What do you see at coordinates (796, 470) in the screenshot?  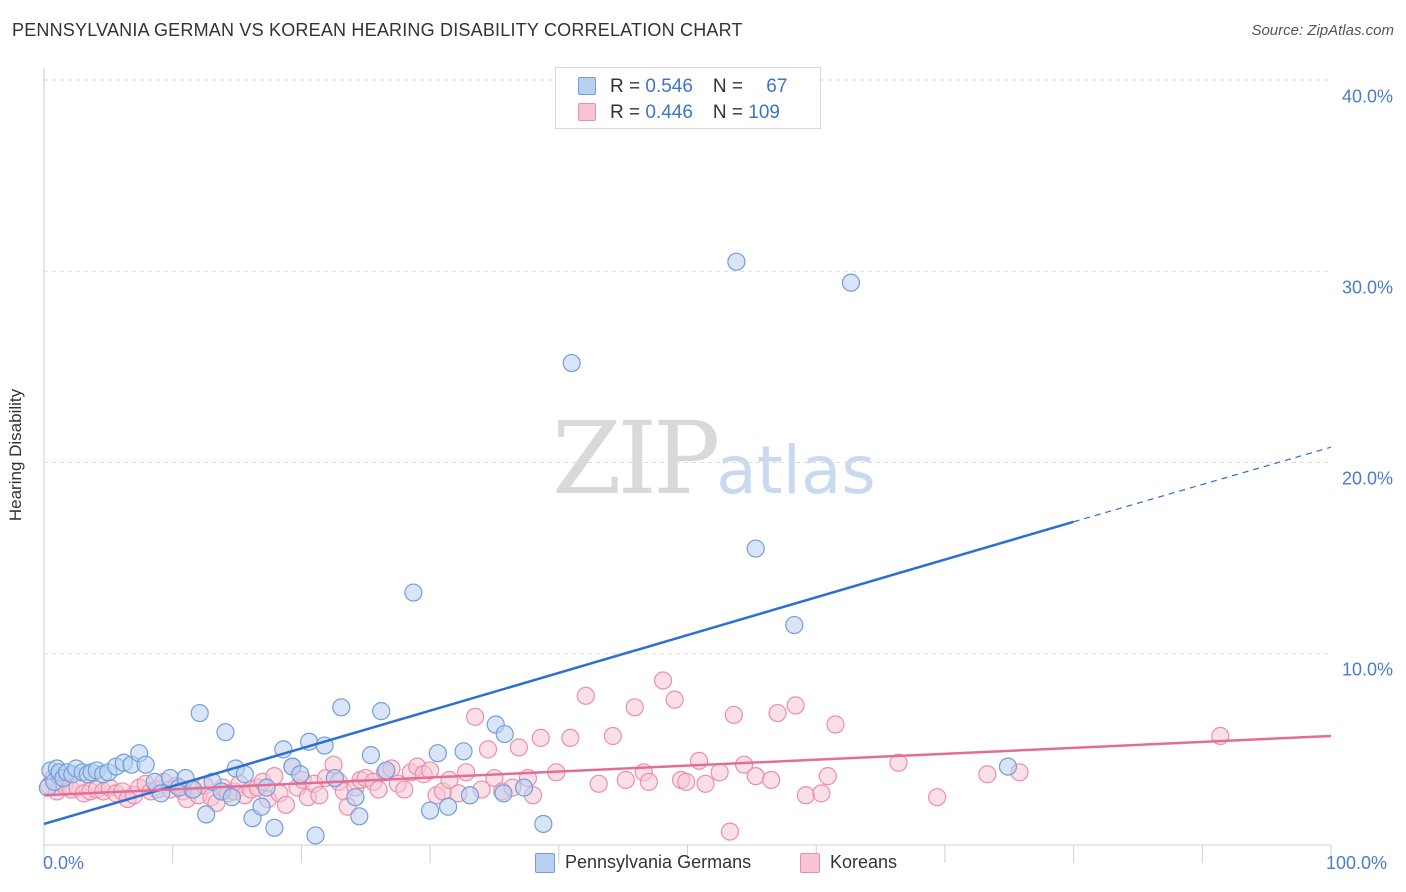 I see `watermark-atlas: atlas` at bounding box center [796, 470].